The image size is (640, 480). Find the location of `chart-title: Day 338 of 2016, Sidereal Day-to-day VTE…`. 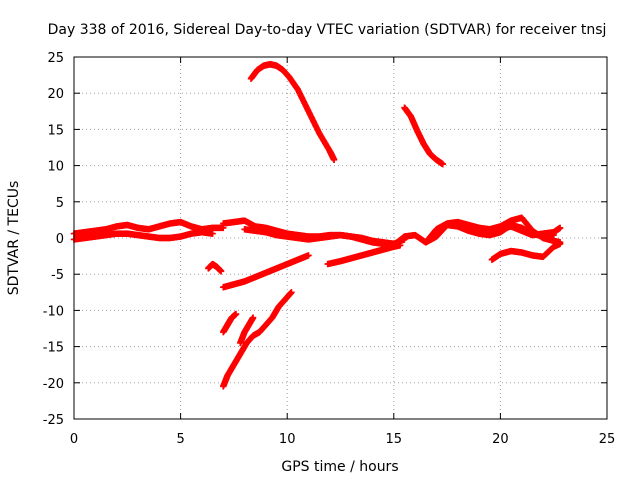

chart-title: Day 338 of 2016, Sidereal Day-to-day VTE… is located at coordinates (327, 30).